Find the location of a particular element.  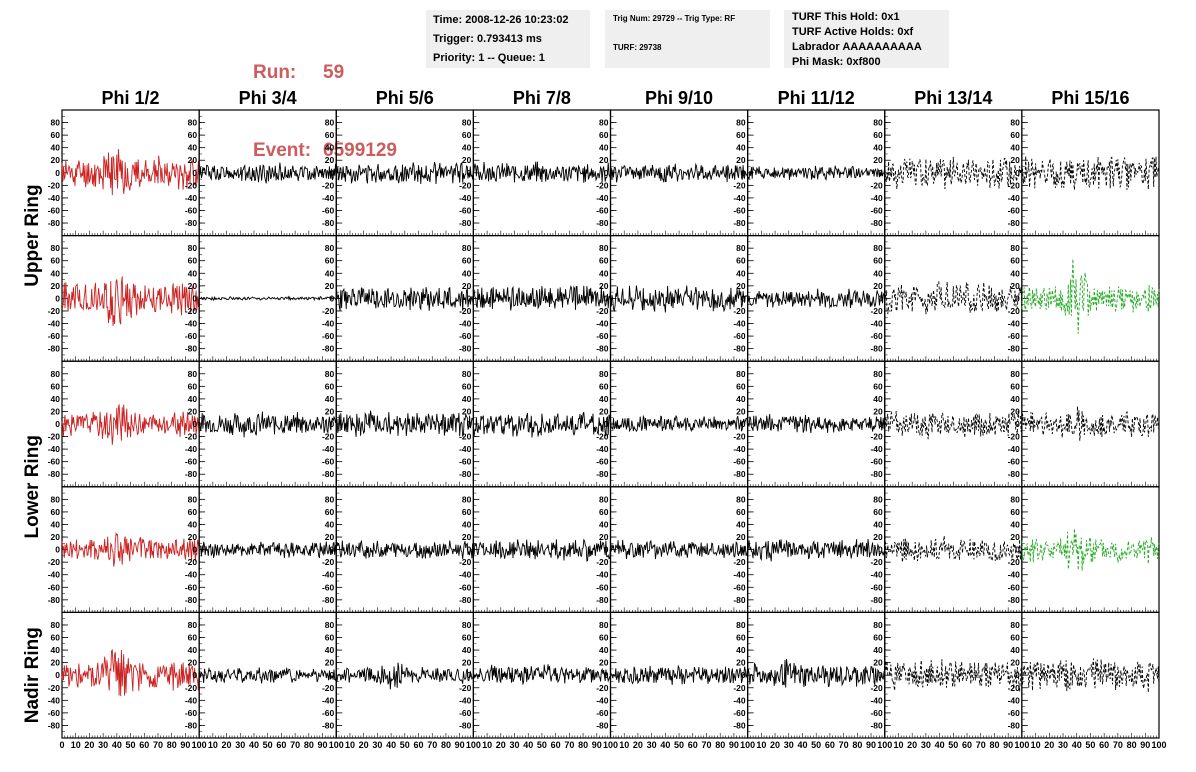

ring-label: Lower Ring is located at coordinates (32, 486).